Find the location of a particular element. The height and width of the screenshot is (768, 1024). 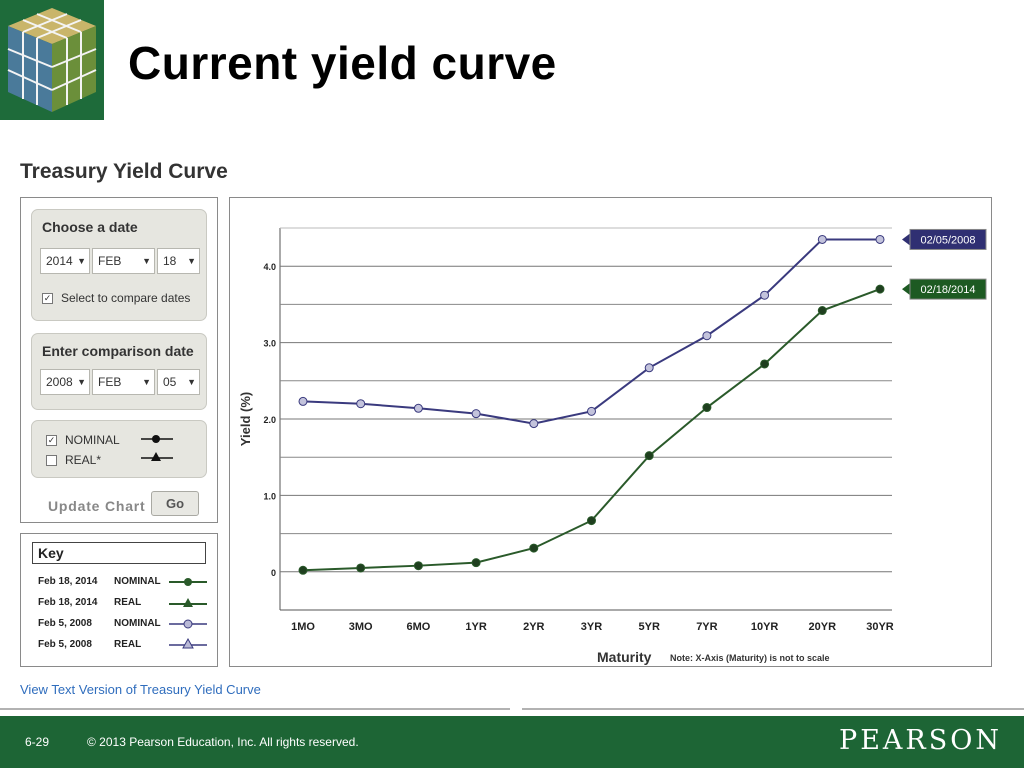

choose-year-select: 2014 ▼ is located at coordinates (65, 261).